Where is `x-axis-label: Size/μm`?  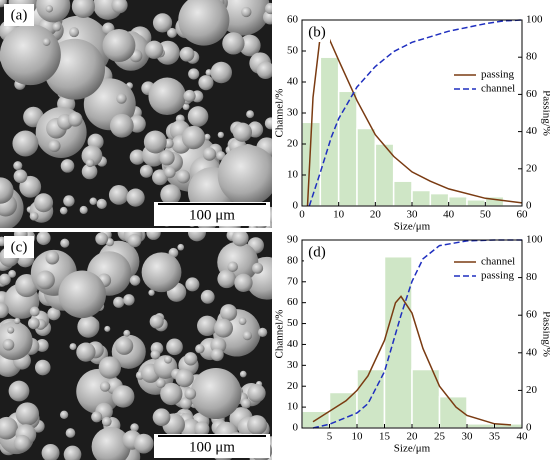 x-axis-label: Size/μm is located at coordinates (412, 449).